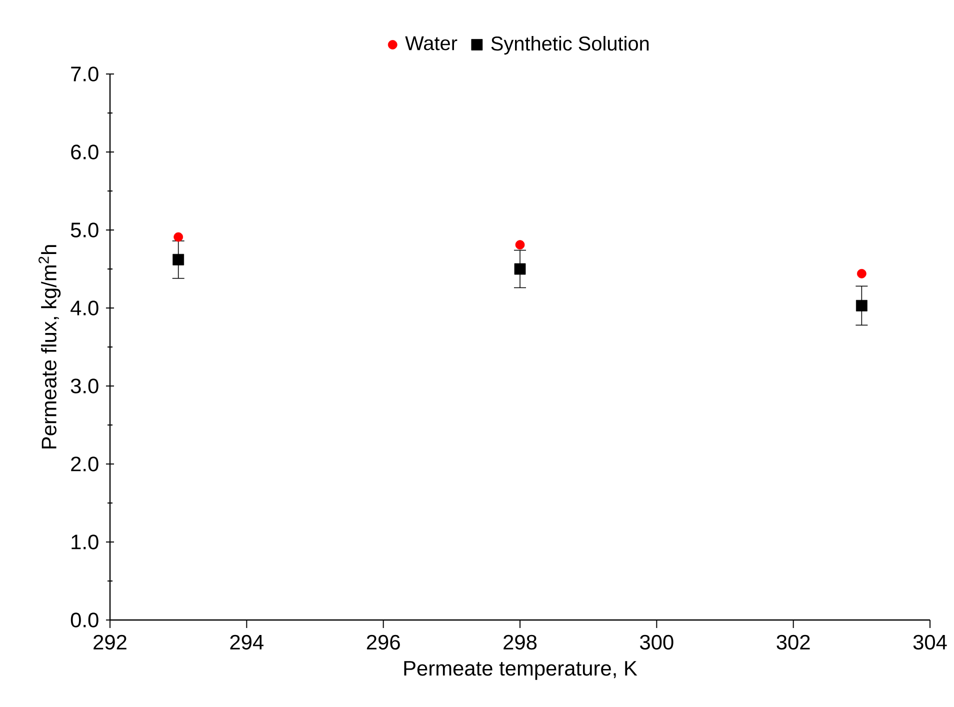 The width and height of the screenshot is (954, 707). What do you see at coordinates (84, 620) in the screenshot?
I see `y-tick-label: 0.0` at bounding box center [84, 620].